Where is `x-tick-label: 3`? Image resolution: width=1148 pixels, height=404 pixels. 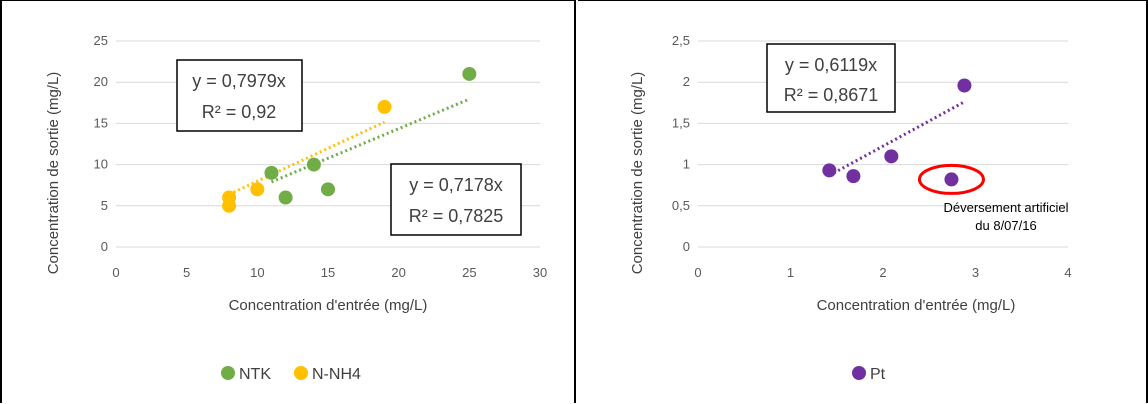
x-tick-label: 3 is located at coordinates (975, 272).